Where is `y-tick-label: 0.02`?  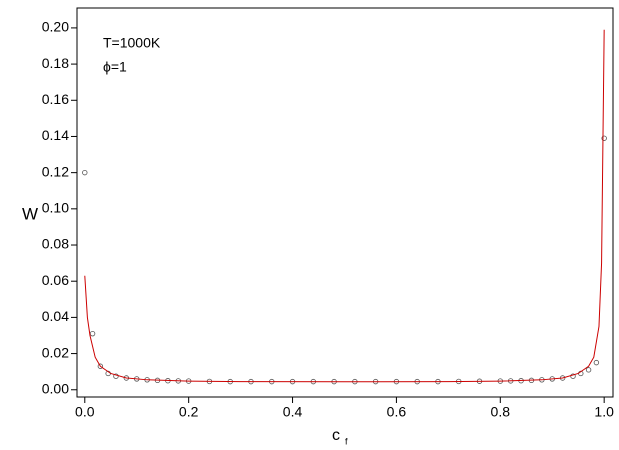
y-tick-label: 0.02 is located at coordinates (55, 352).